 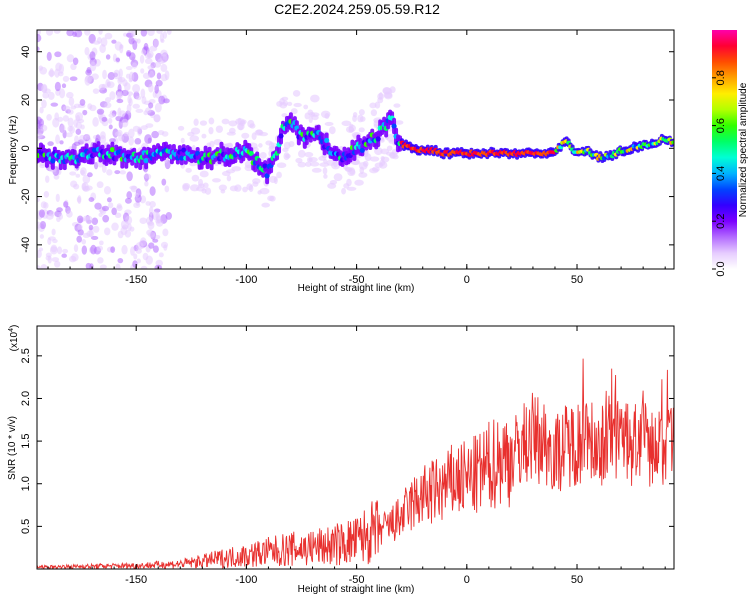 I want to click on colorbar-tick-label: 0.4, so click(x=721, y=173).